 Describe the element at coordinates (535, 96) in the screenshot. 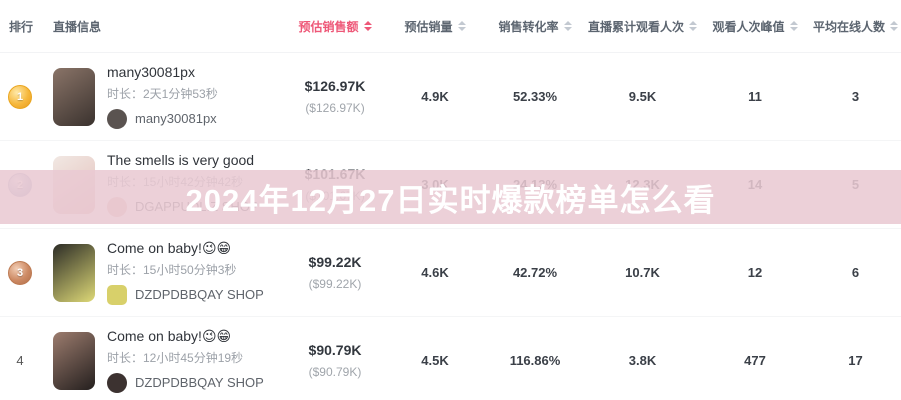

I see `conversion-rate: 52.33%` at that location.